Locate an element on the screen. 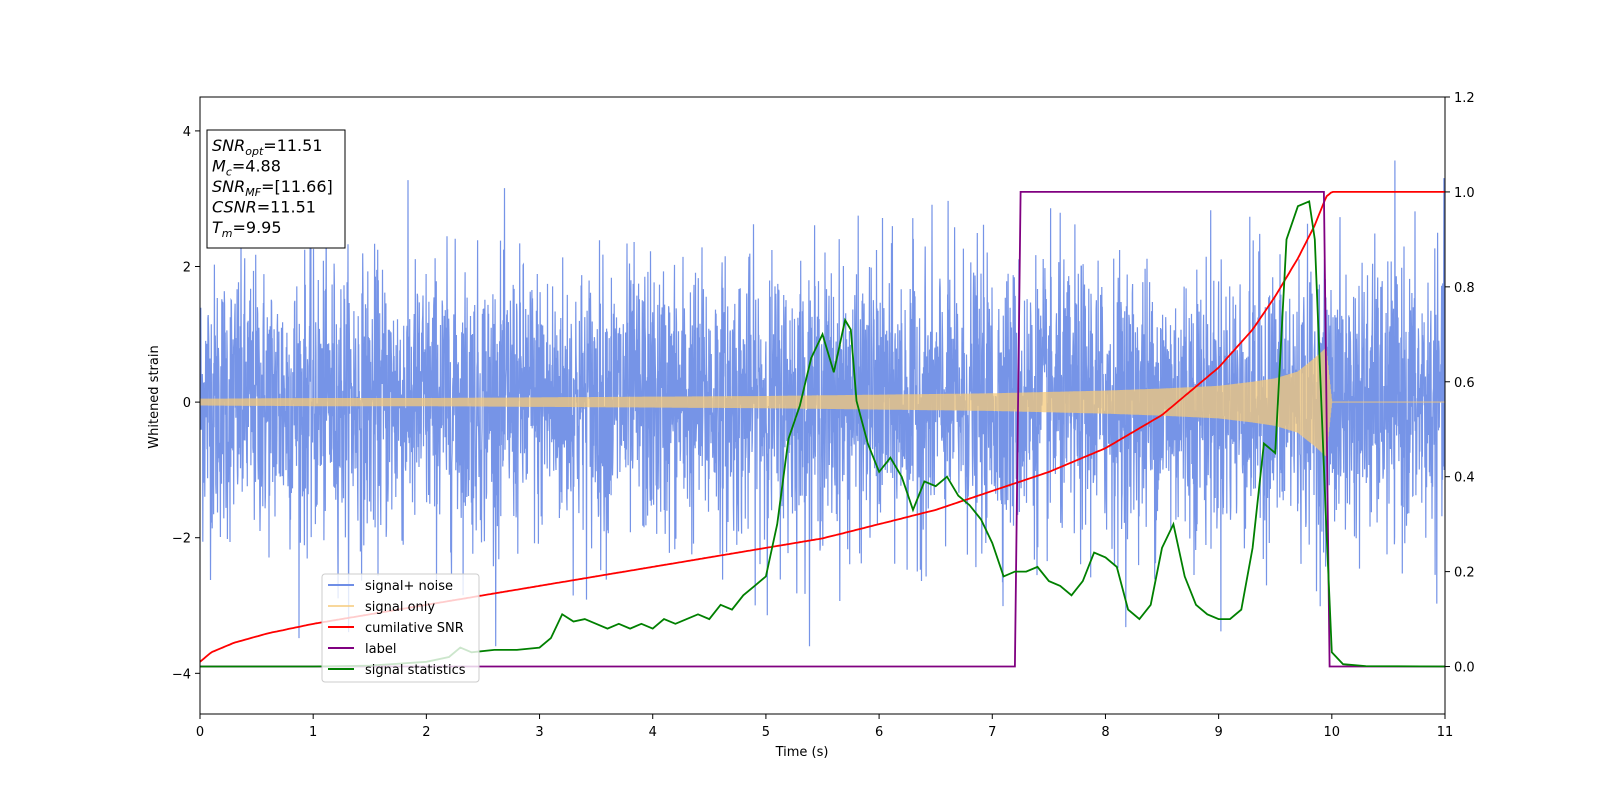  x-tick-label: 8 is located at coordinates (1105, 732).